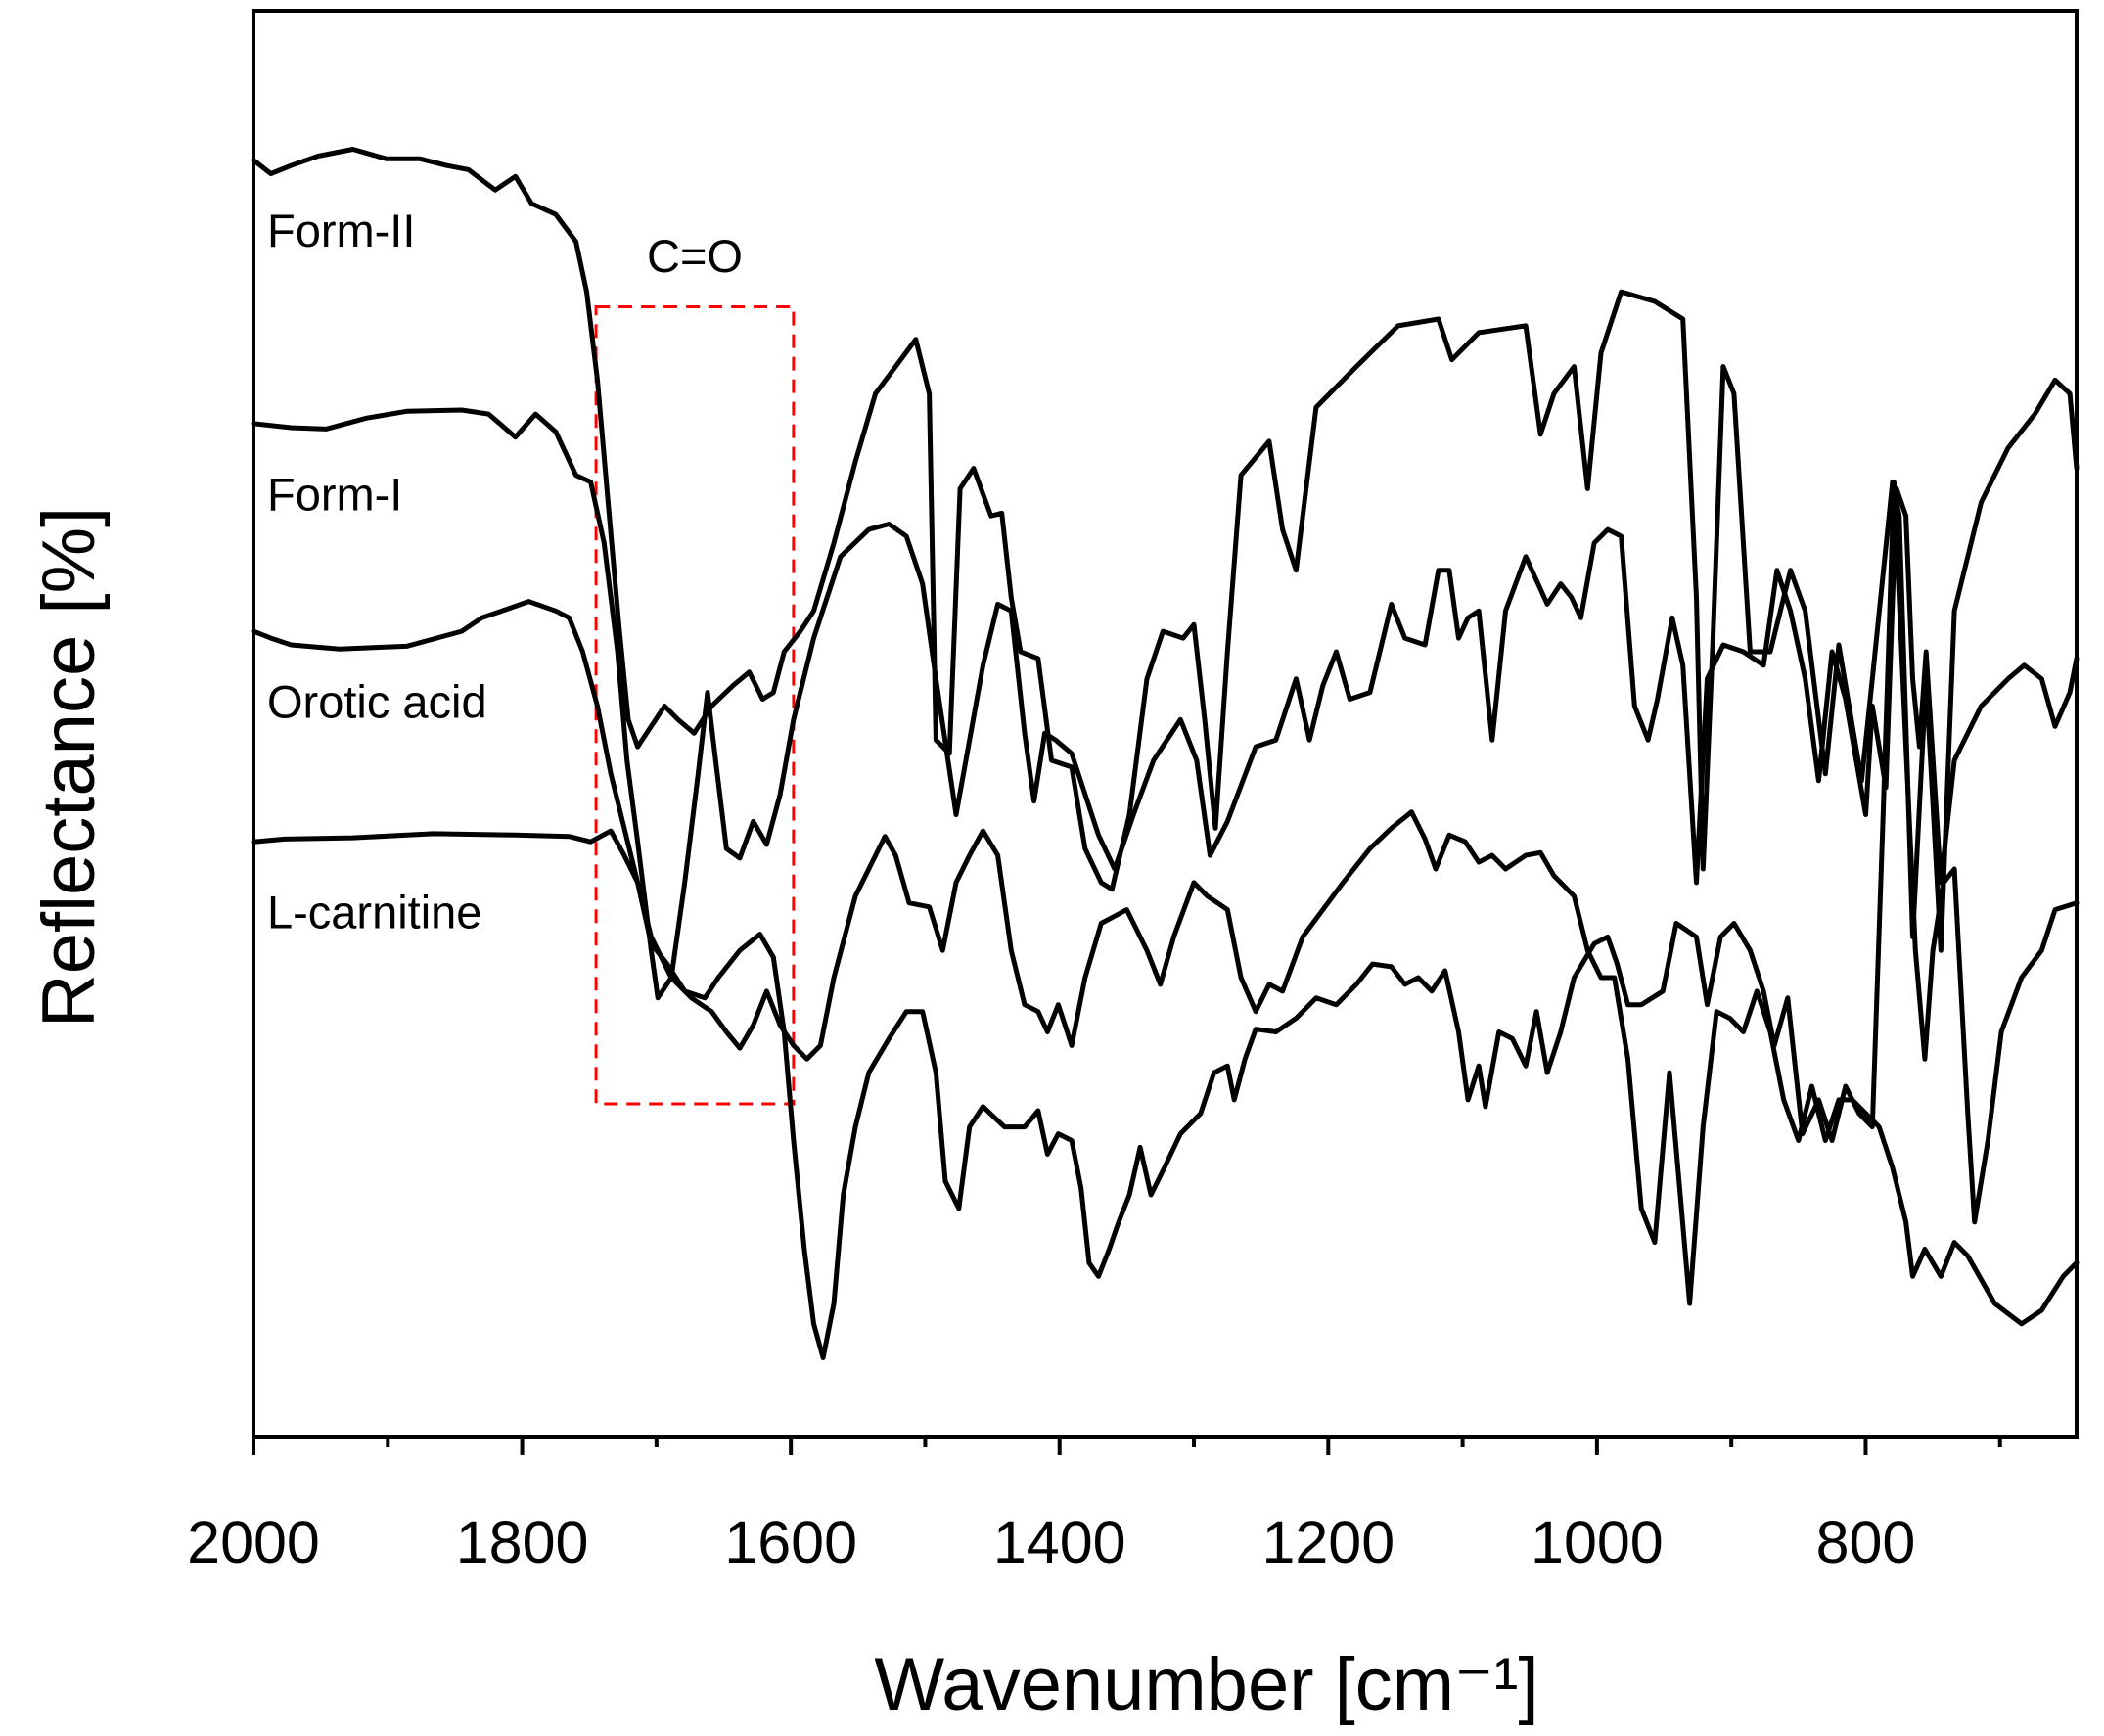 This screenshot has width=2104, height=1736. Describe the element at coordinates (335, 494) in the screenshot. I see `series-label: Form-I` at that location.